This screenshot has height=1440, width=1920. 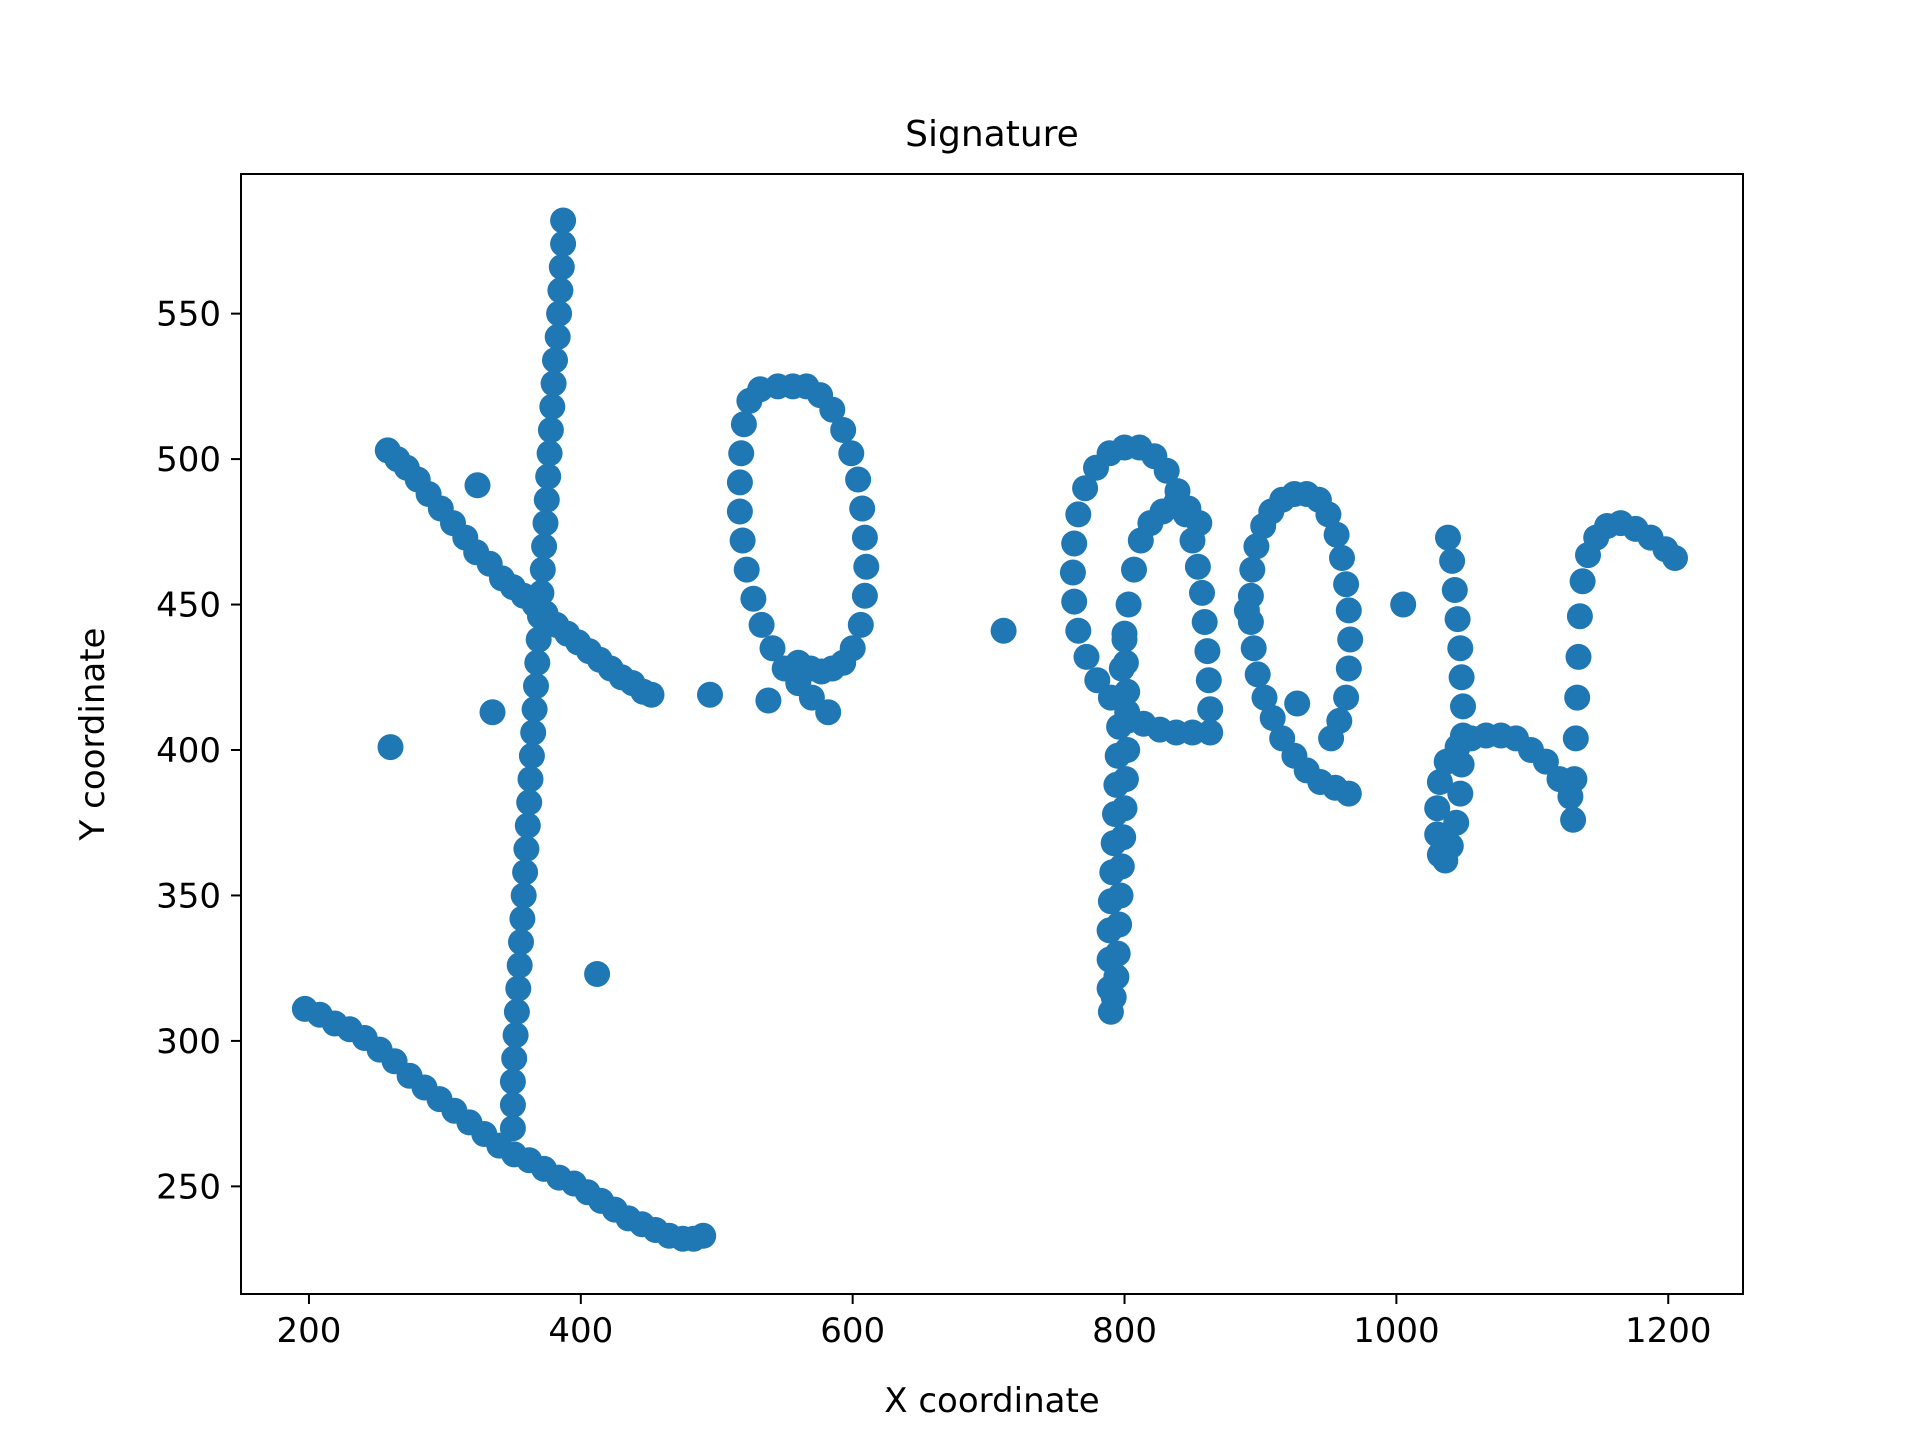 What do you see at coordinates (188, 315) in the screenshot?
I see `y-tick-label: 550` at bounding box center [188, 315].